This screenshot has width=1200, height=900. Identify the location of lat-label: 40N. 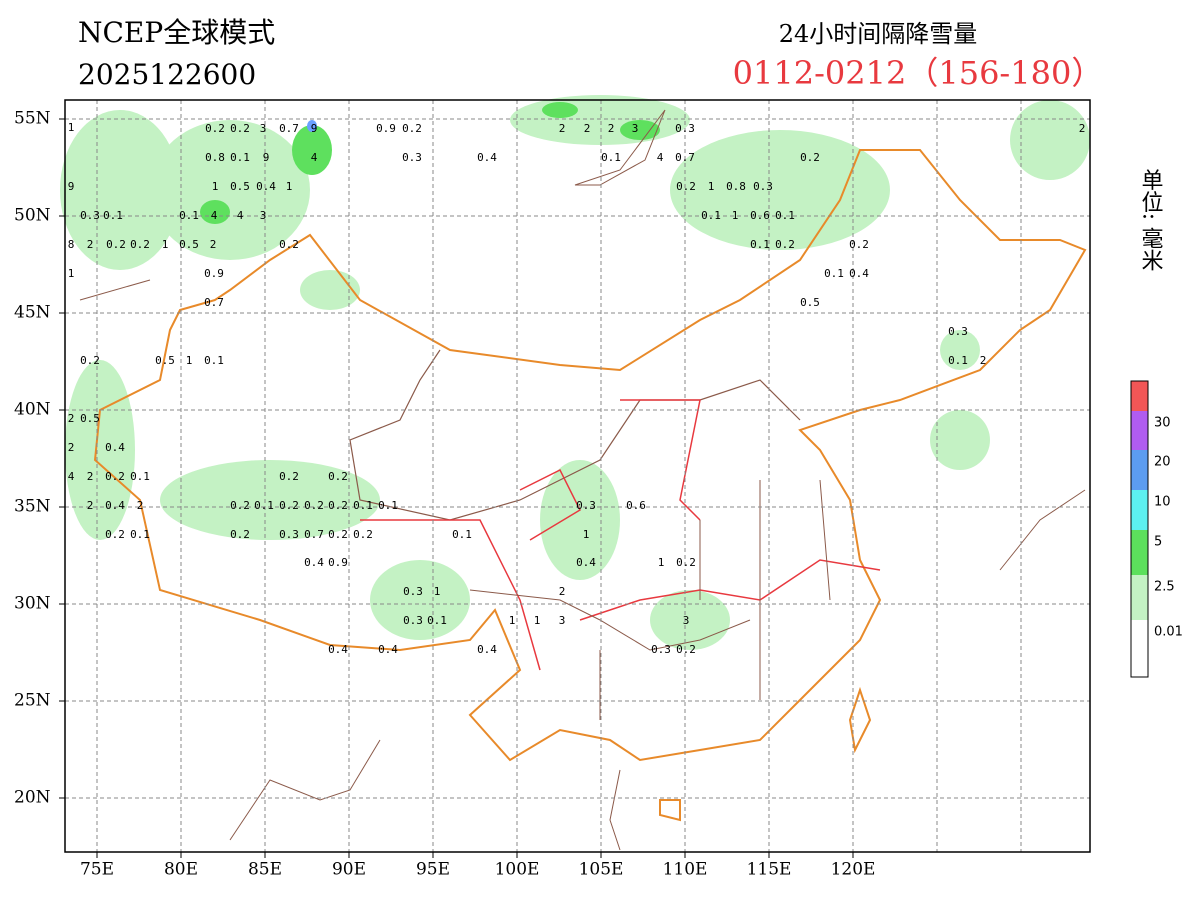
(32, 410).